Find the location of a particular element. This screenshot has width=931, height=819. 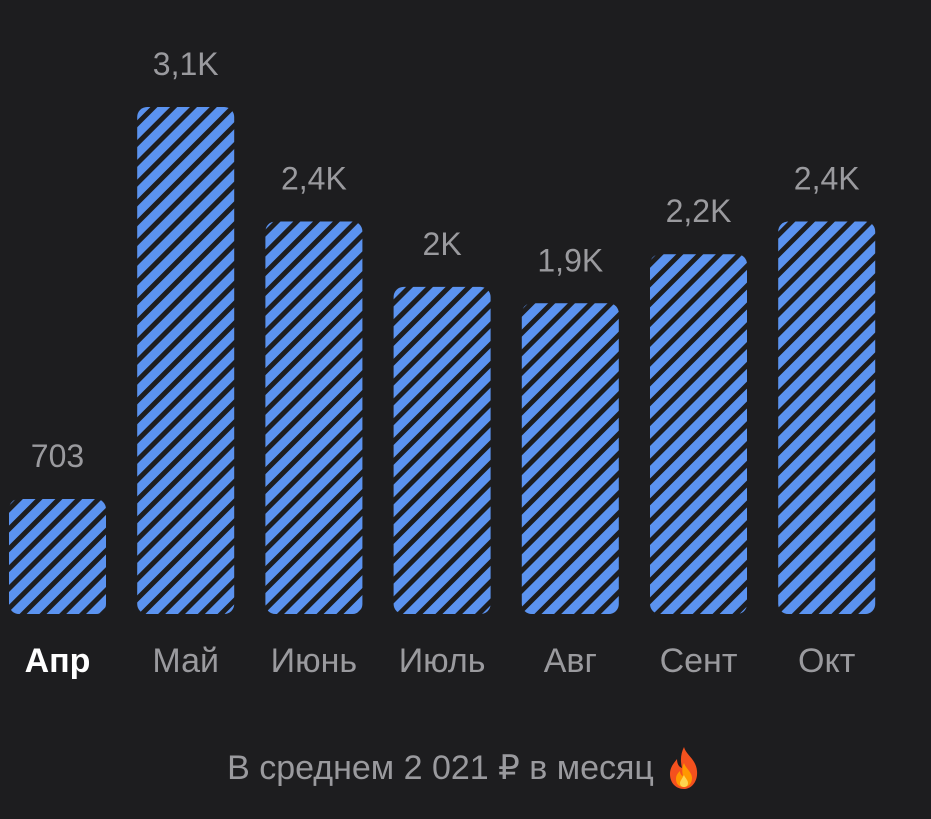

value-label-1: 703 is located at coordinates (57, 456).